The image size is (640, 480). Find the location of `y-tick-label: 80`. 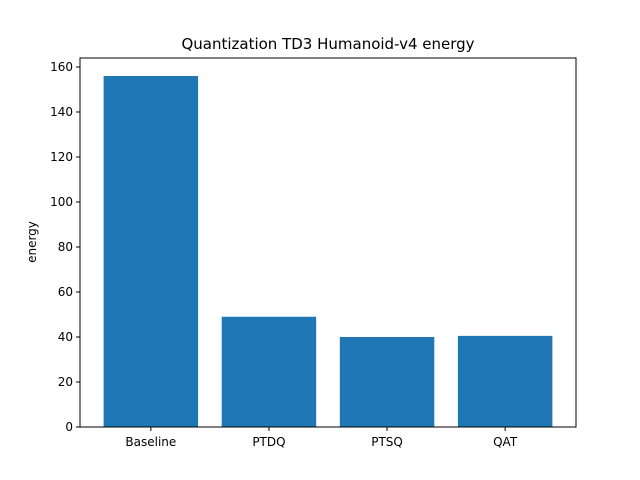

y-tick-label: 80 is located at coordinates (65, 247).